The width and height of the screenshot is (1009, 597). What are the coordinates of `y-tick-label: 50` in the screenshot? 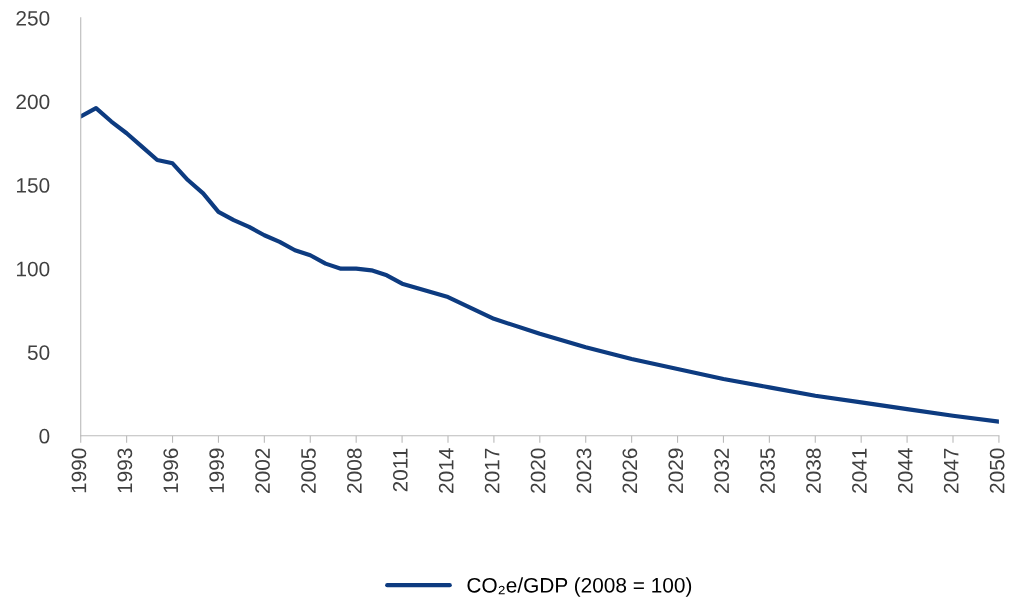 It's located at (38, 352).